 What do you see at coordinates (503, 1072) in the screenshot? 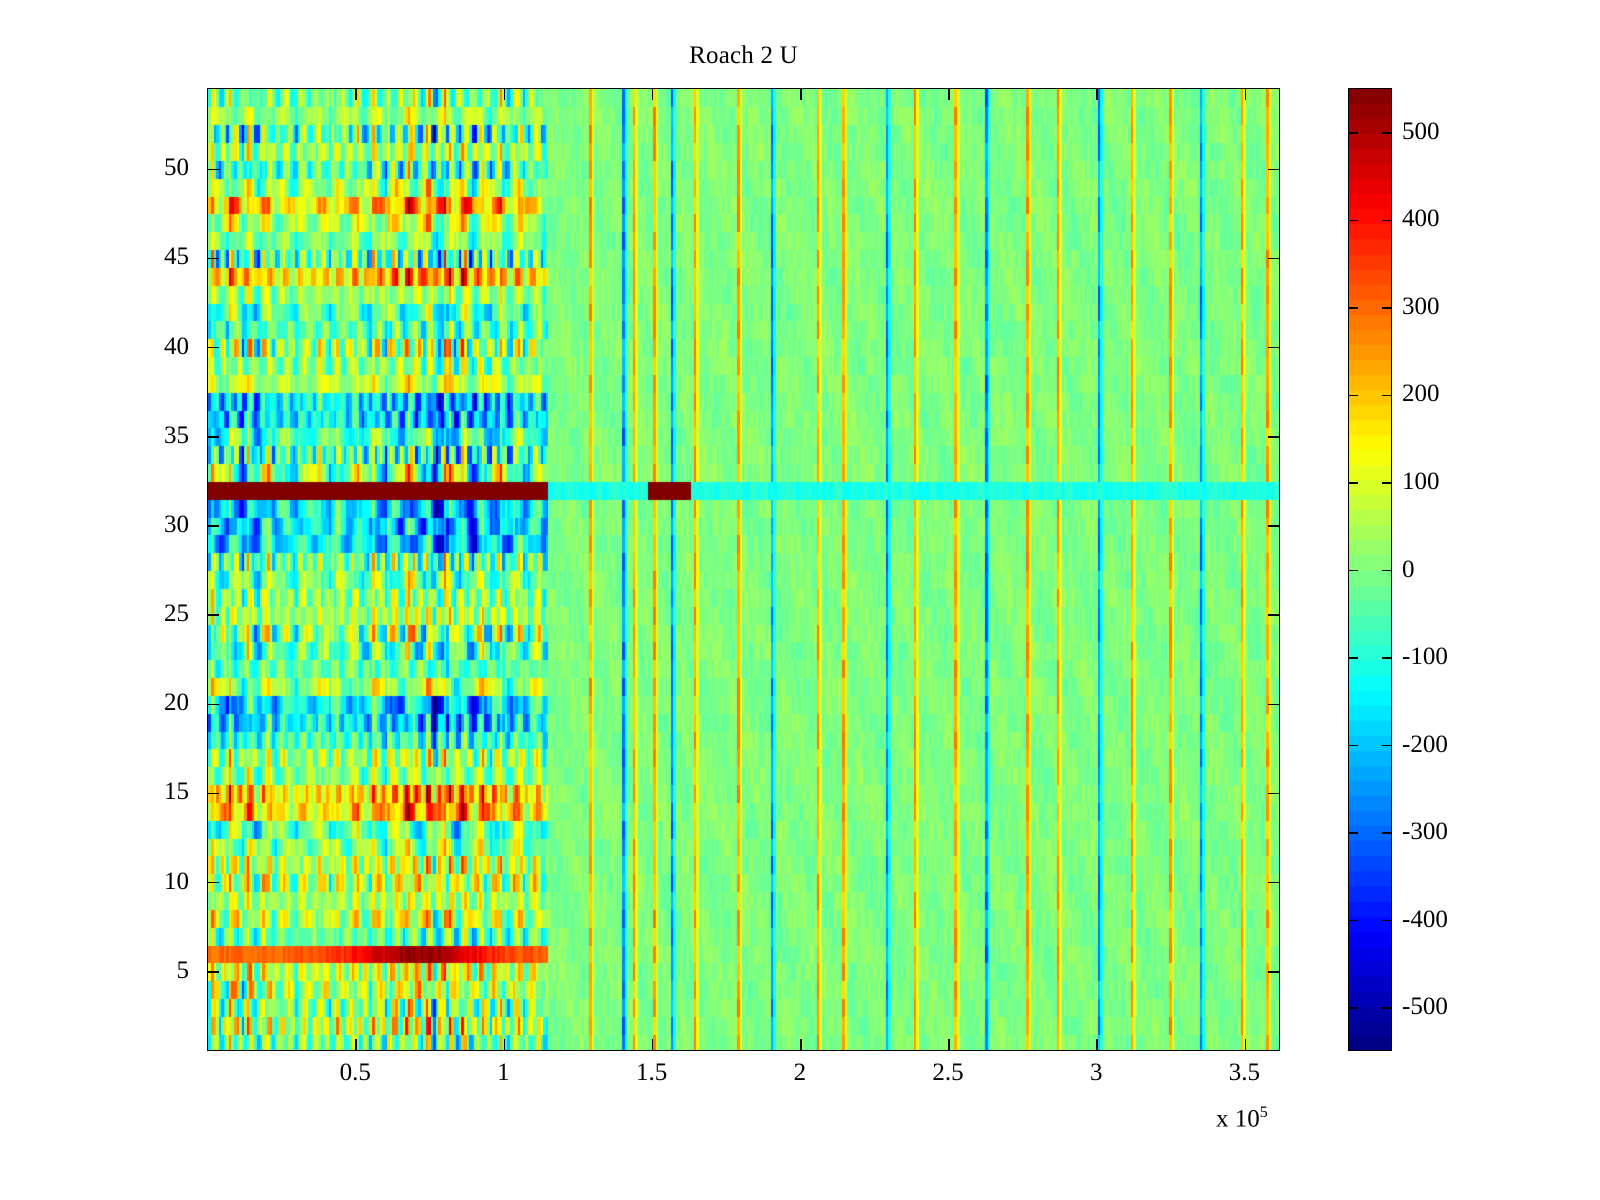
I see `x-axis-tick-label: 1` at bounding box center [503, 1072].